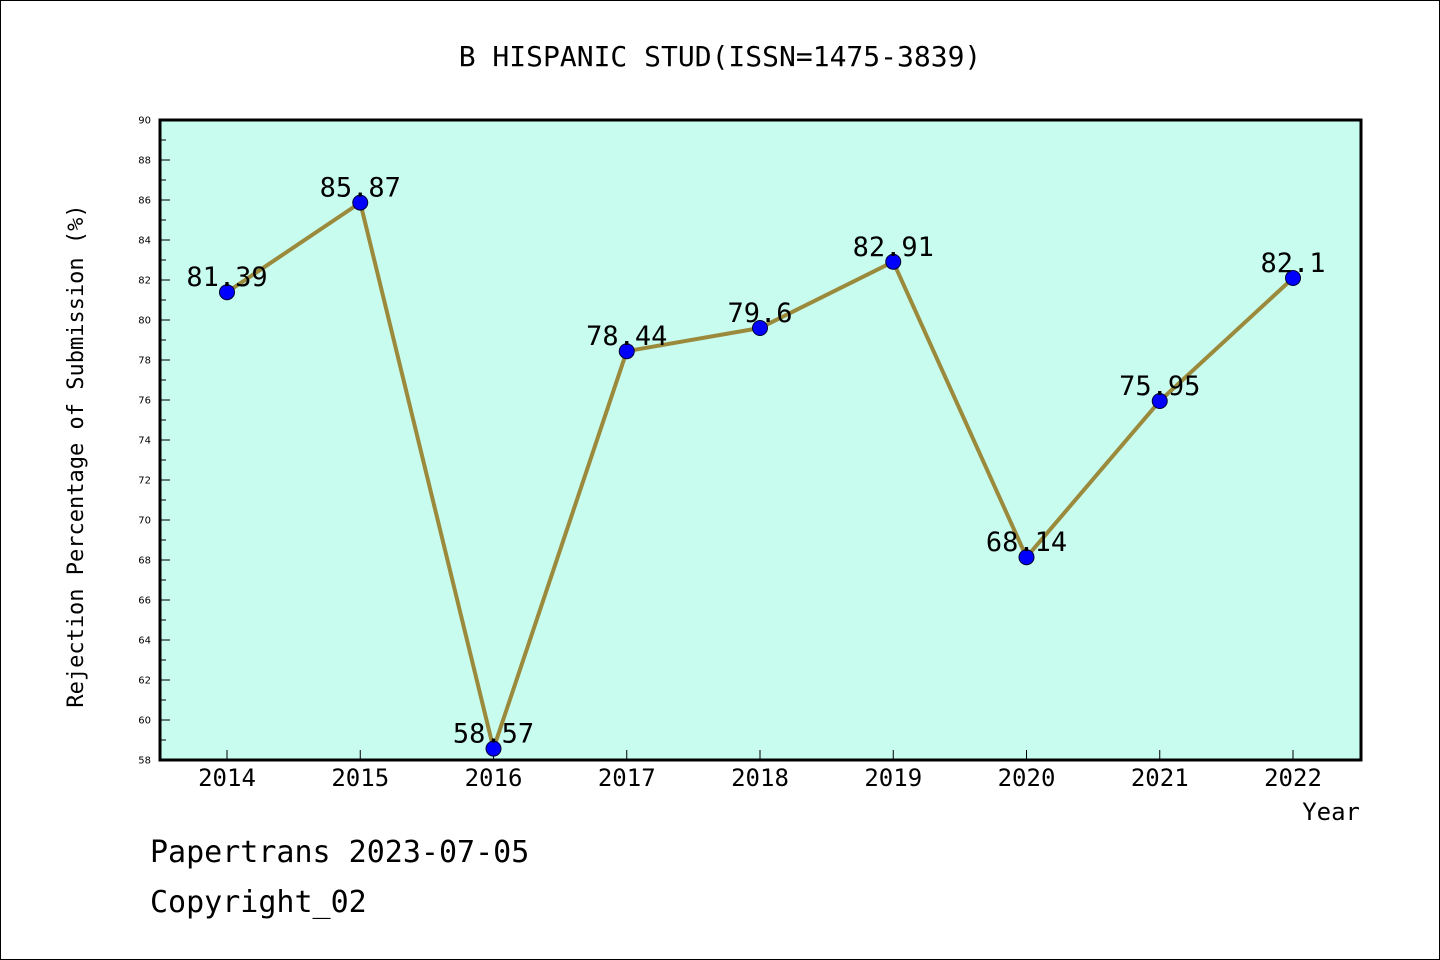  Describe the element at coordinates (144, 201) in the screenshot. I see `y-tick-label: 86` at that location.